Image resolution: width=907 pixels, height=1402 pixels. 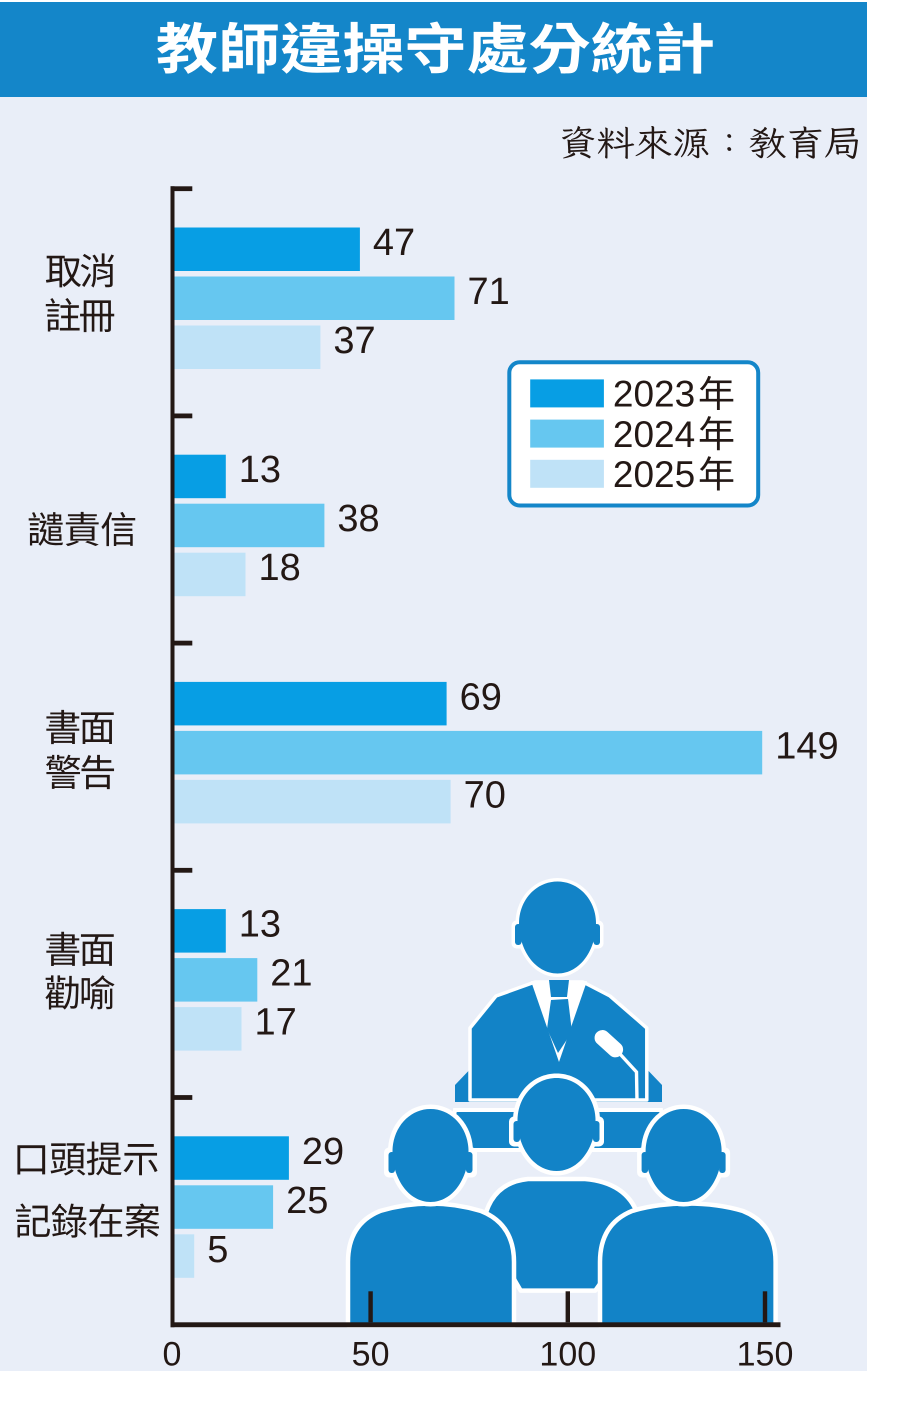 I want to click on svg-text: 5, so click(x=217, y=1250).